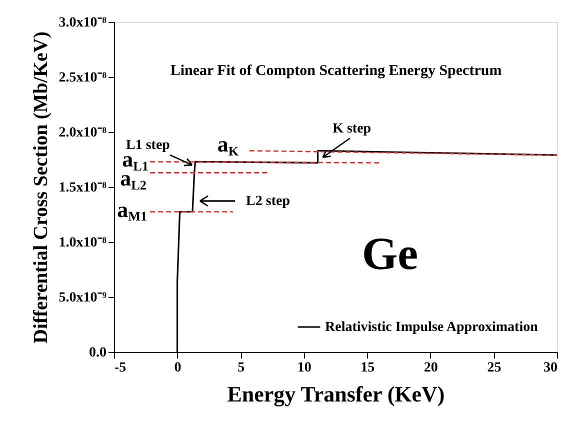 This screenshot has width=575, height=423. Describe the element at coordinates (390, 253) in the screenshot. I see `annotation: Ge` at that location.